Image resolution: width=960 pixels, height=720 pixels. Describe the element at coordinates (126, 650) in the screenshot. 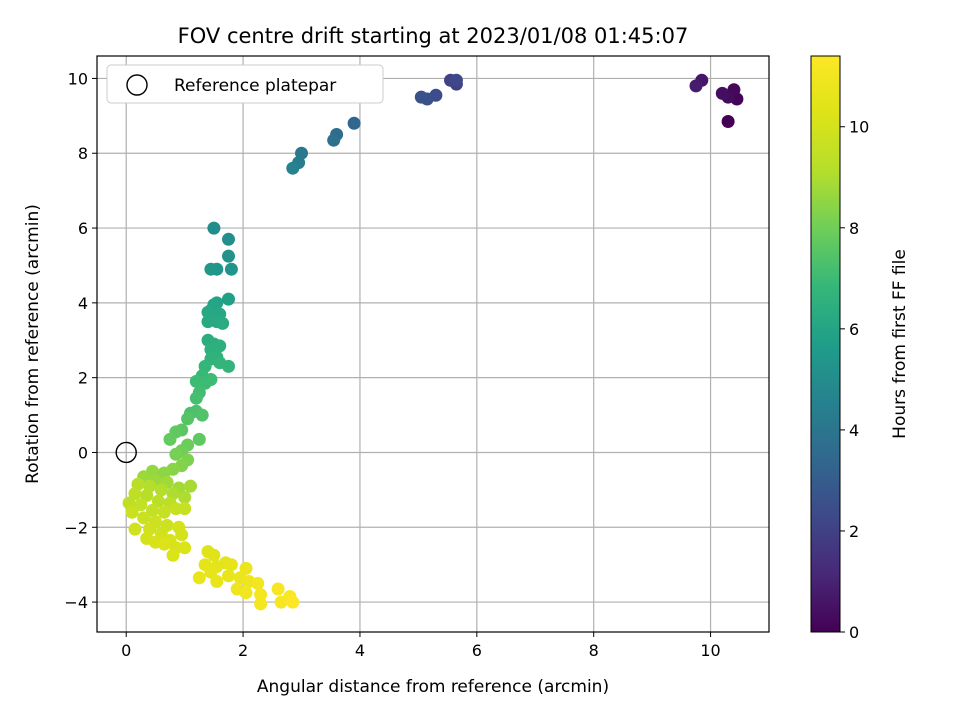

I see `x-tick-label: 0` at that location.